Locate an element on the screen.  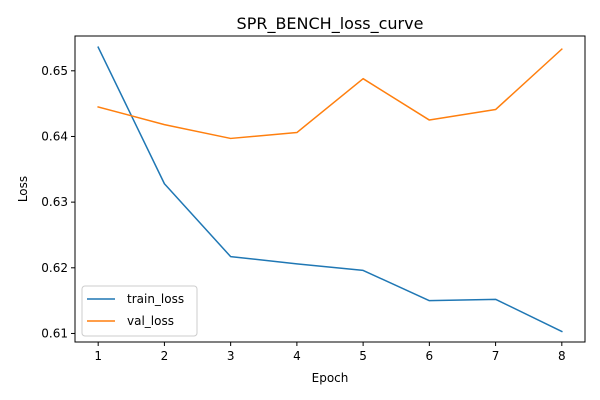
legend-label: train_loss is located at coordinates (155, 299).